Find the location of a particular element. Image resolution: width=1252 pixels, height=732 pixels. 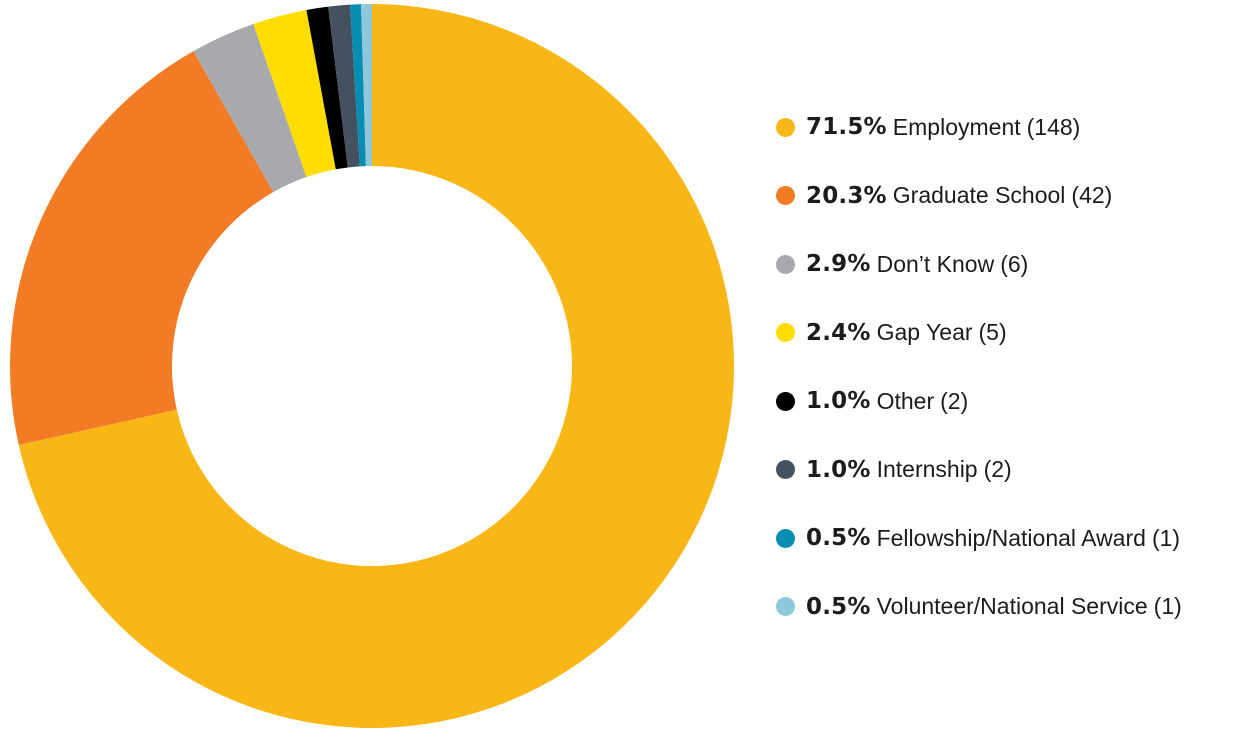

donut-slice-internship is located at coordinates (344, 86).